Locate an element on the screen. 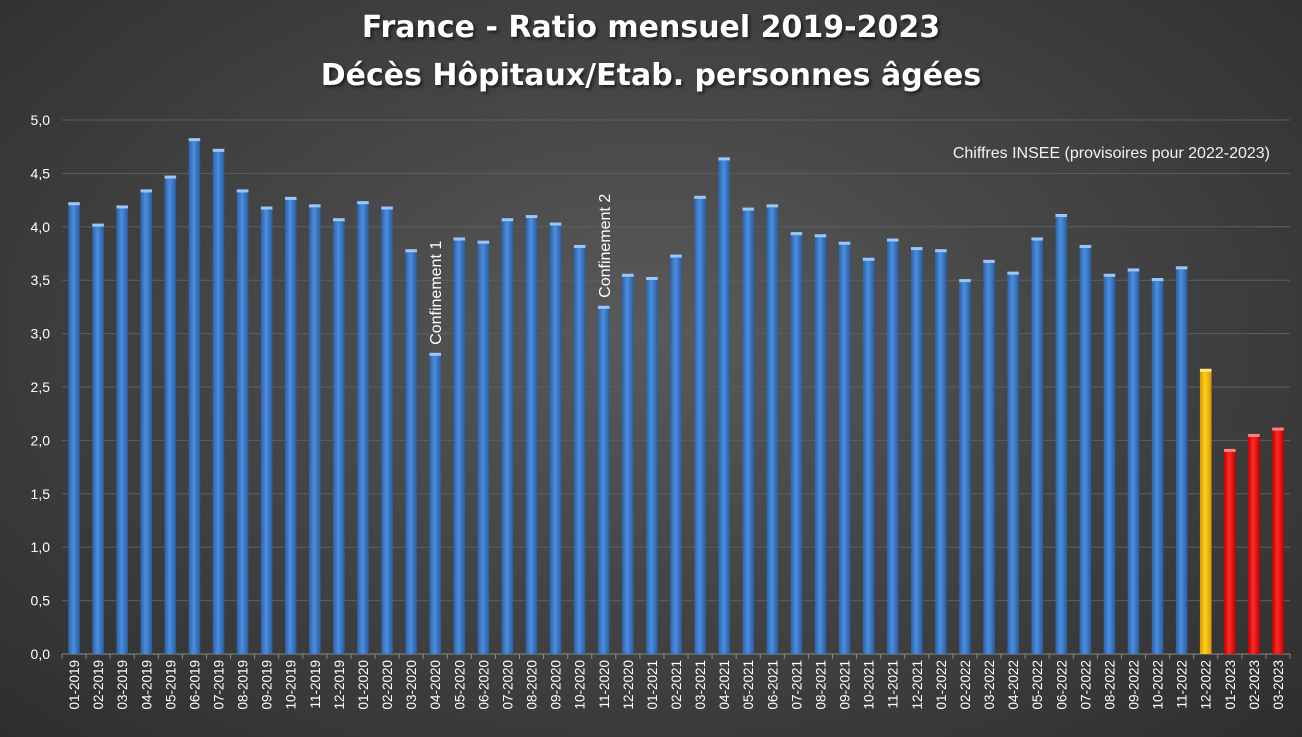  bar-02-2019 is located at coordinates (98, 438).